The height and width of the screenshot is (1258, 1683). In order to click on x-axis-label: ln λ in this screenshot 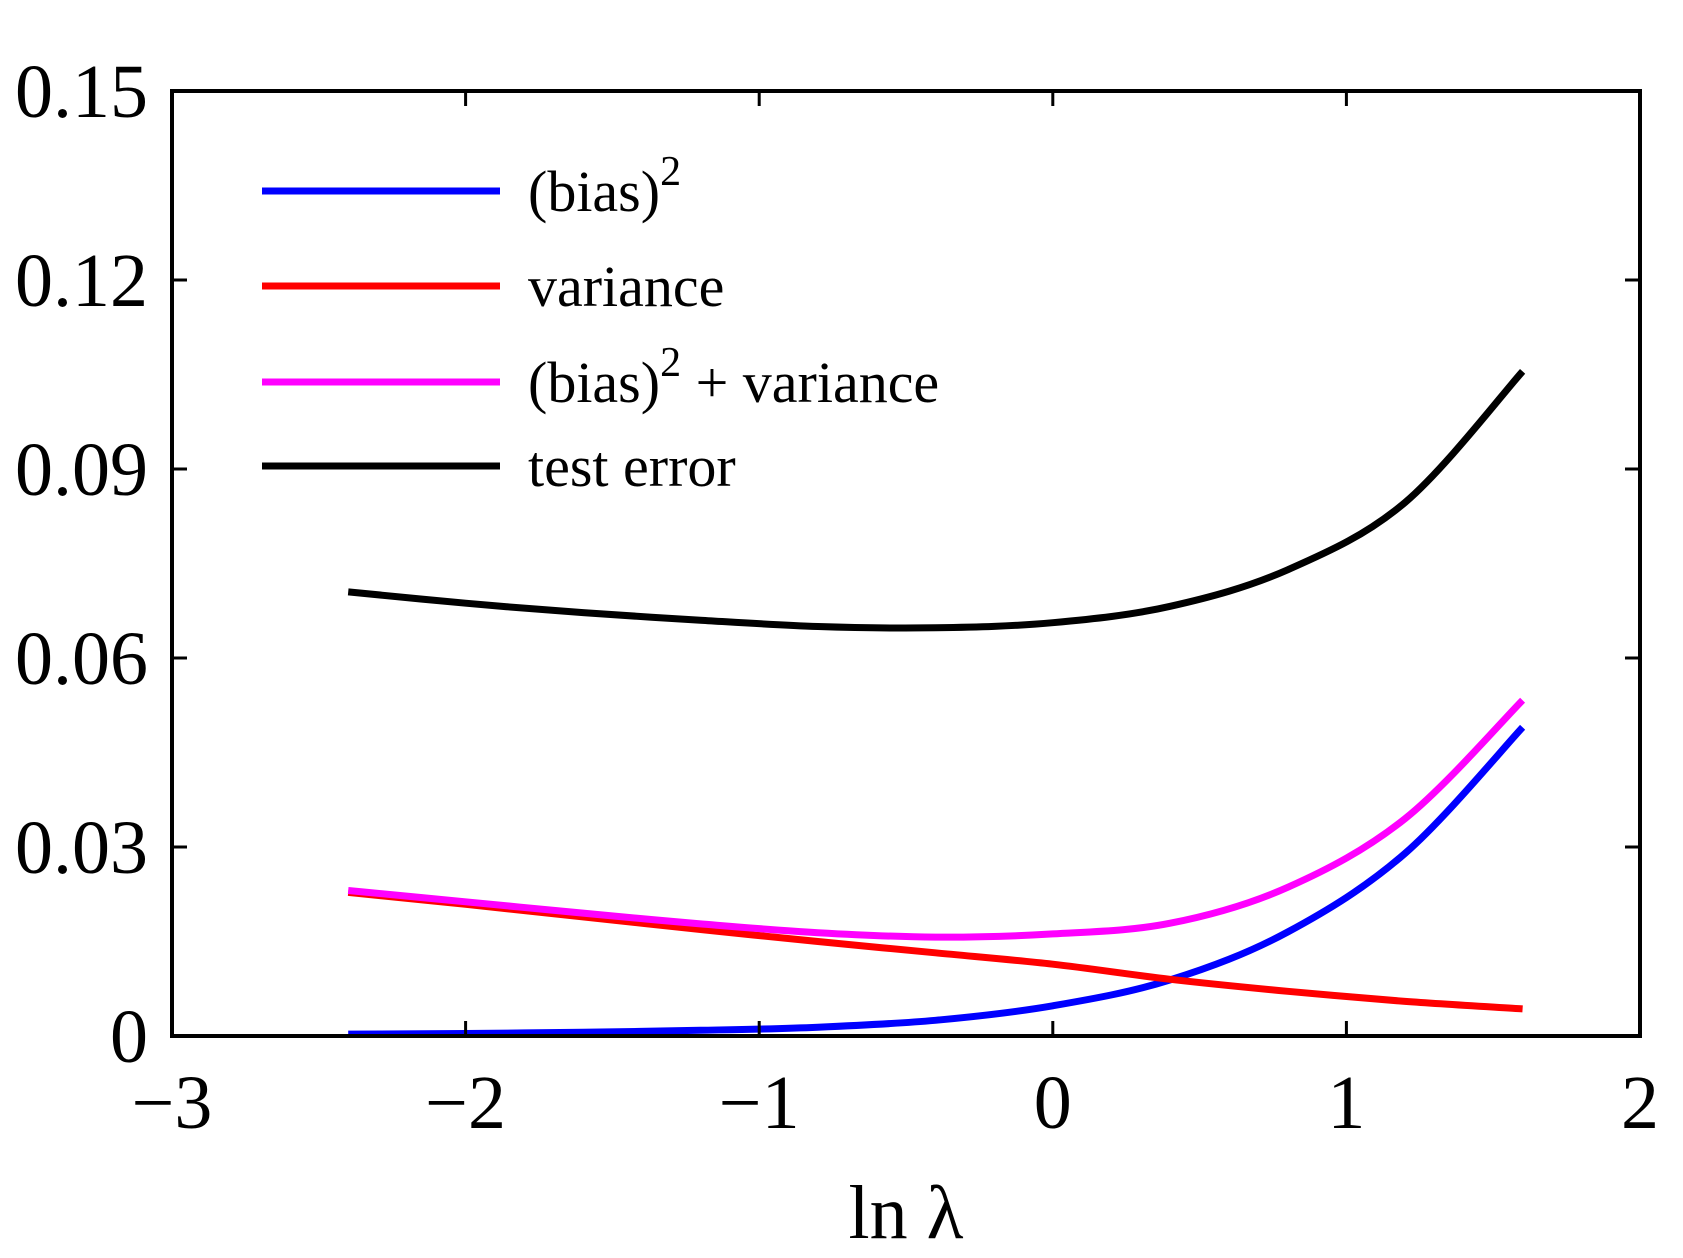, I will do `click(906, 1213)`.